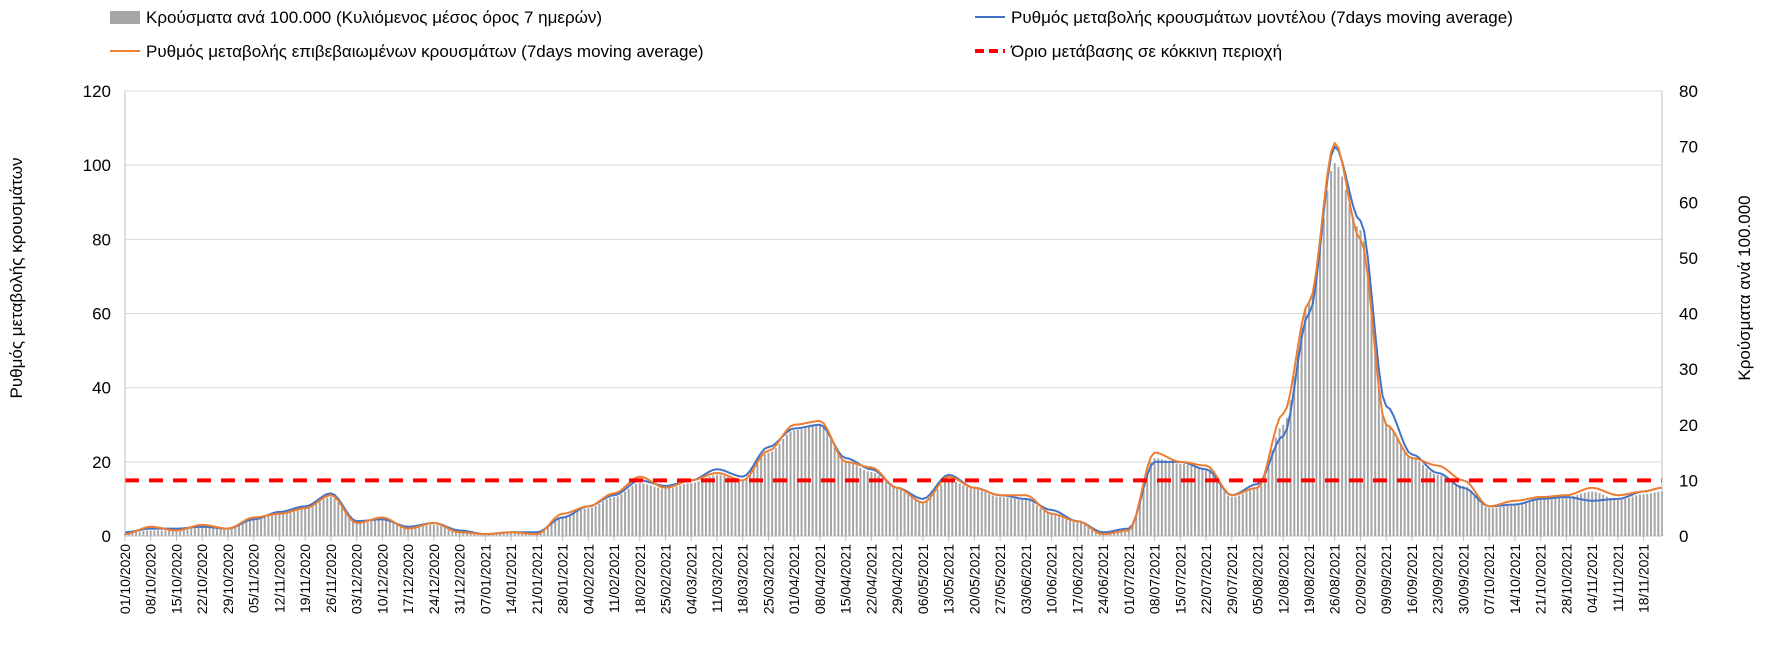 This screenshot has height=646, width=1771. Describe the element at coordinates (1206, 579) in the screenshot. I see `x-tick-label: 22/07/2021` at that location.